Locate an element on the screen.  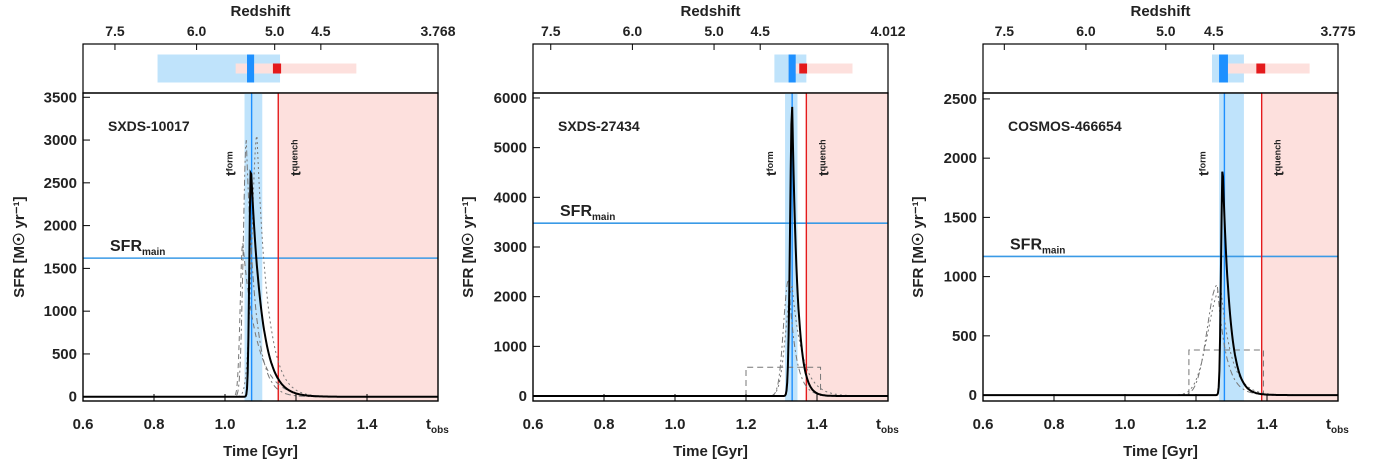
y-tick-label: 500 is located at coordinates (64, 354).